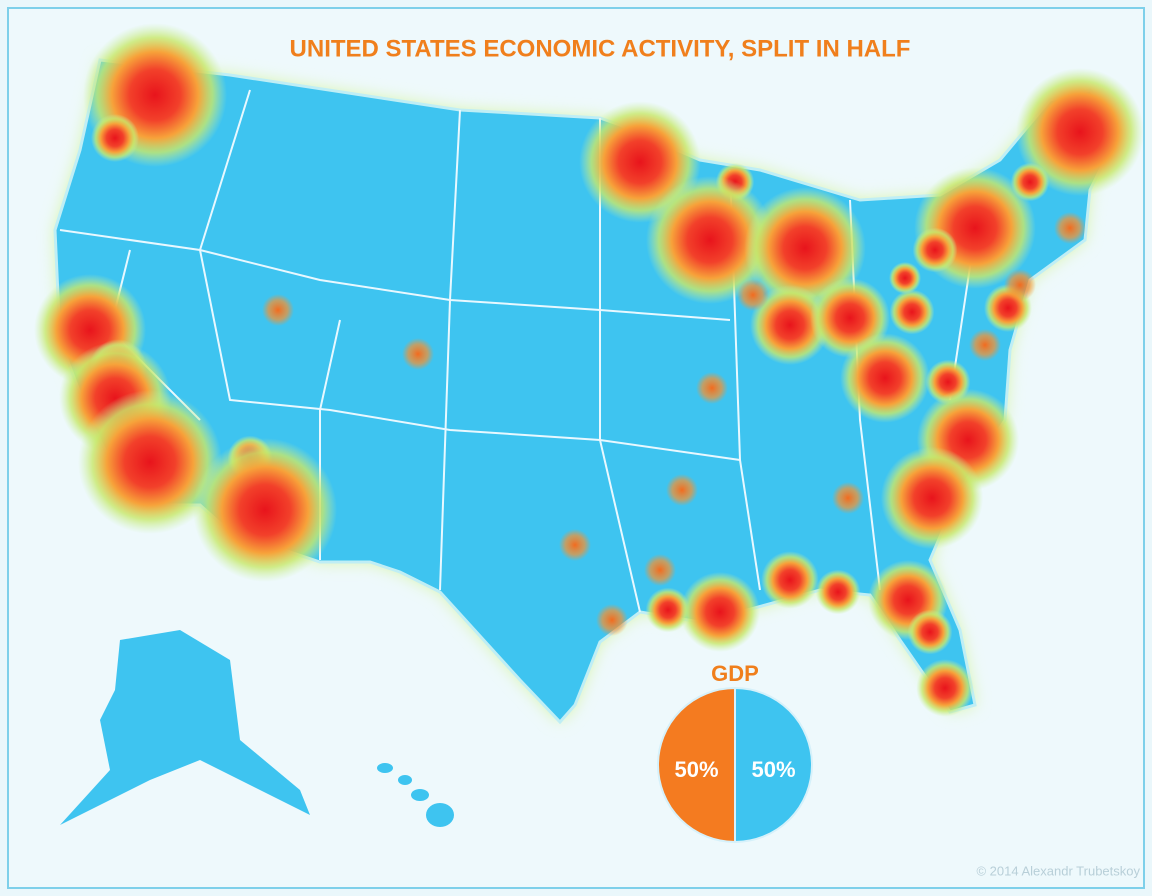  I want to click on credit: © 2014 Alexandr Trubetskoy, so click(1058, 870).